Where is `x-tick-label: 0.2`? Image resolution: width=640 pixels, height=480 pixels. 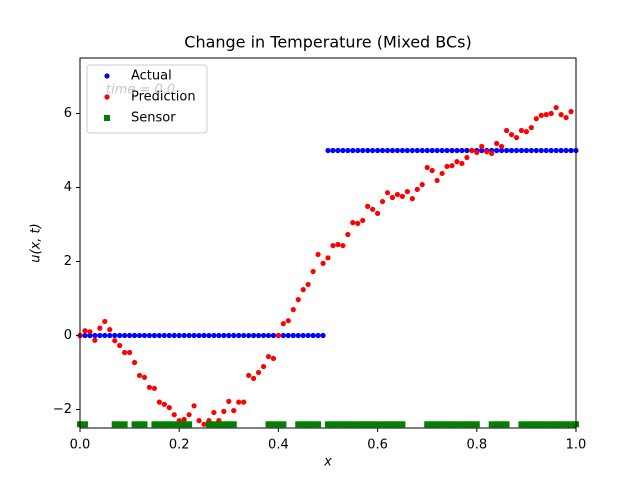 x-tick-label: 0.2 is located at coordinates (179, 445).